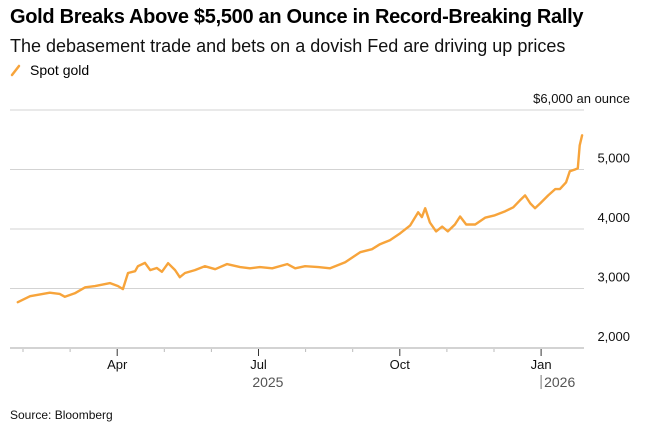 Image resolution: width=656 pixels, height=433 pixels. Describe the element at coordinates (613, 277) in the screenshot. I see `y-tick-label: 3,000` at that location.